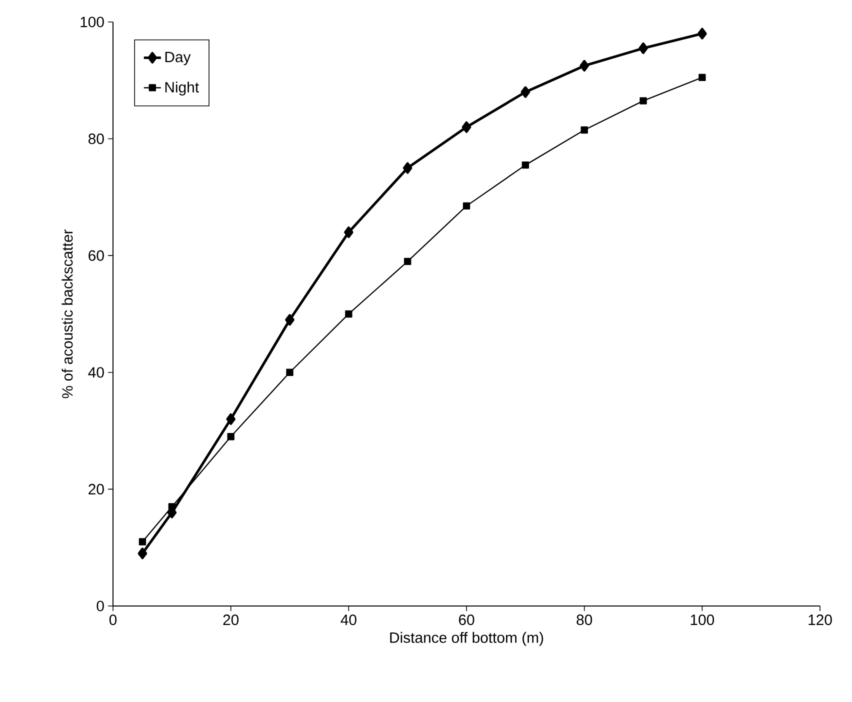 Image resolution: width=852 pixels, height=702 pixels. I want to click on legend-label: Night, so click(182, 89).